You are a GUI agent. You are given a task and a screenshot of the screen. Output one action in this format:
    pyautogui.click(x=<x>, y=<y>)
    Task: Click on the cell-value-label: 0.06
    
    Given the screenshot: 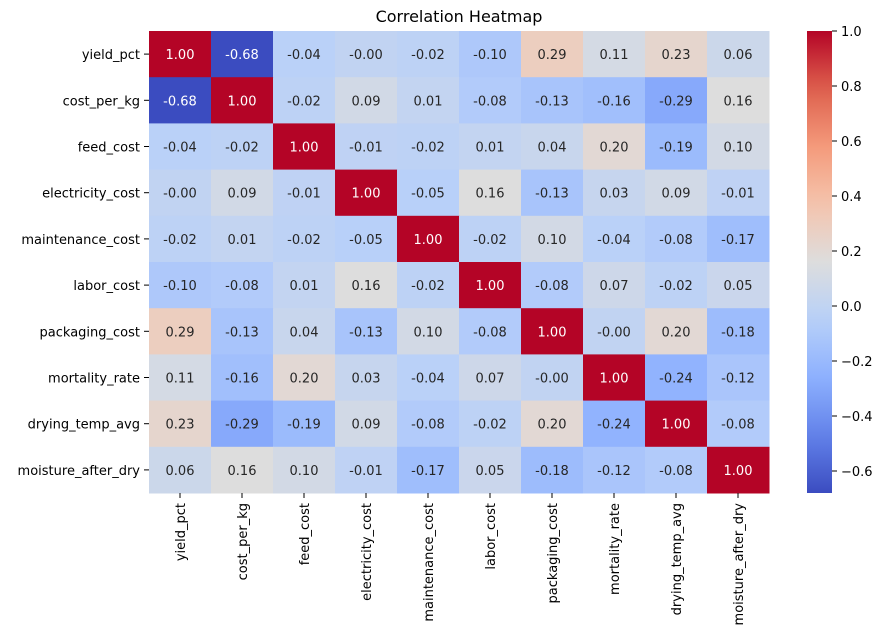 What is the action you would take?
    pyautogui.click(x=180, y=471)
    